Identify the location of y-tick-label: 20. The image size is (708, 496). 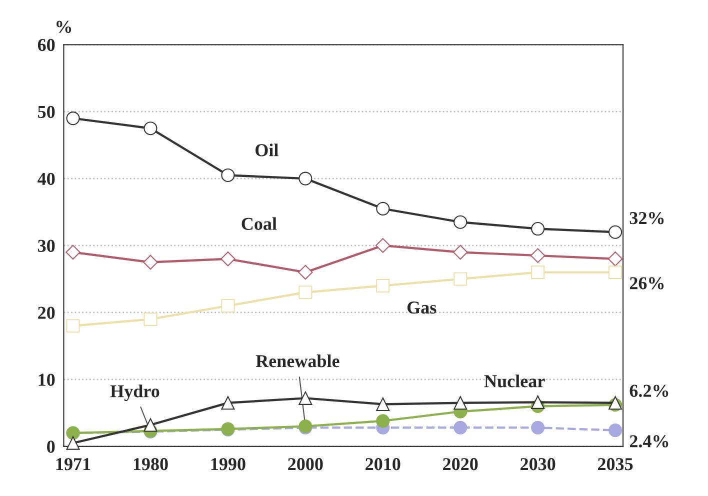
(46, 312).